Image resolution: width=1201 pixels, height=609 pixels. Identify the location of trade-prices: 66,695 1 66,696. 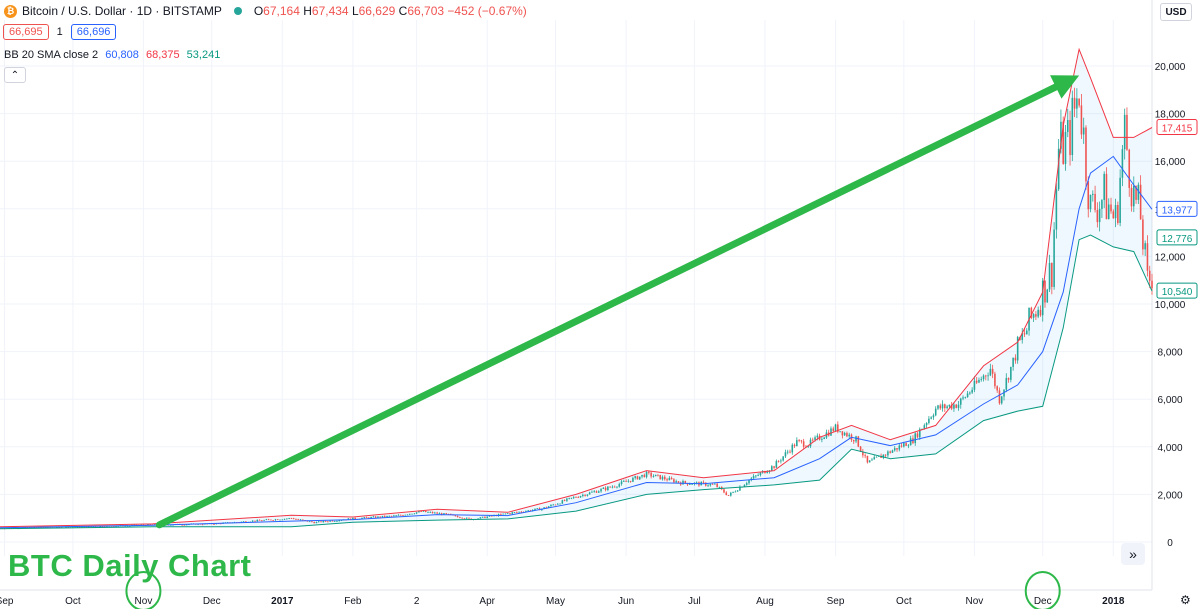
(60, 32).